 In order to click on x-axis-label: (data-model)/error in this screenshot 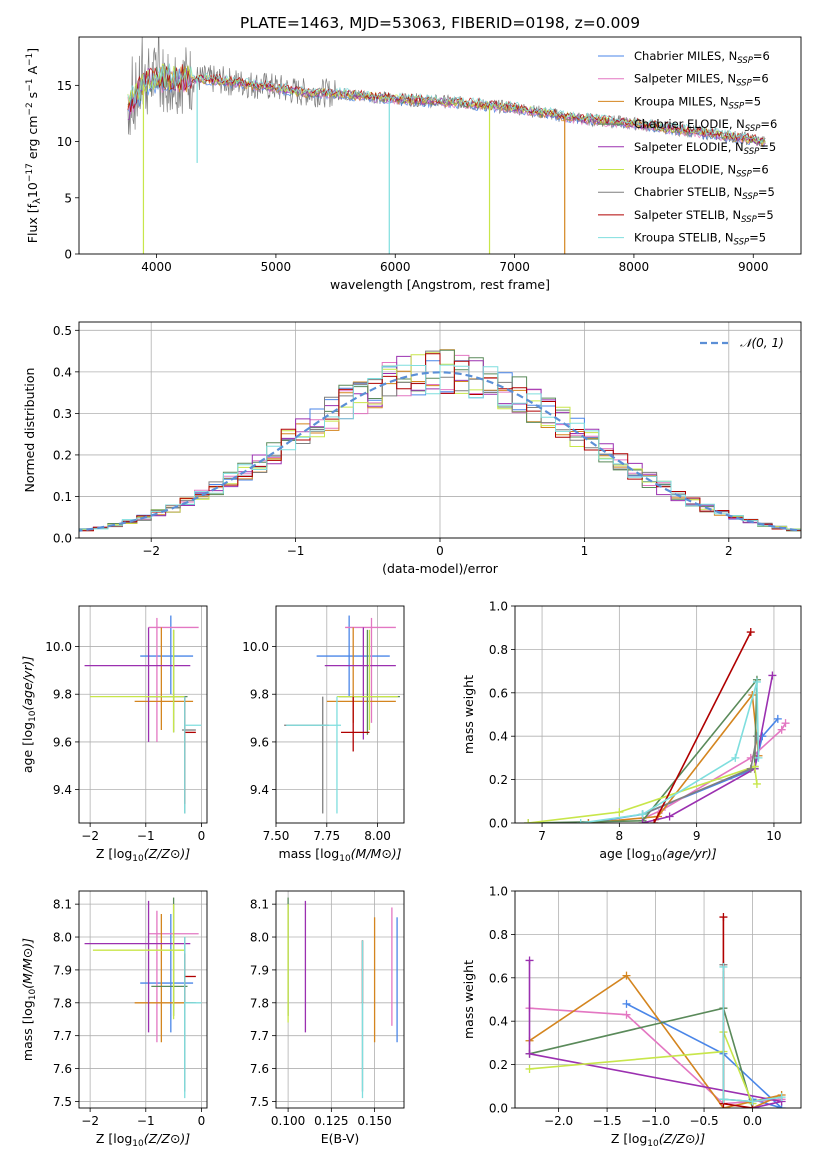, I will do `click(440, 568)`.